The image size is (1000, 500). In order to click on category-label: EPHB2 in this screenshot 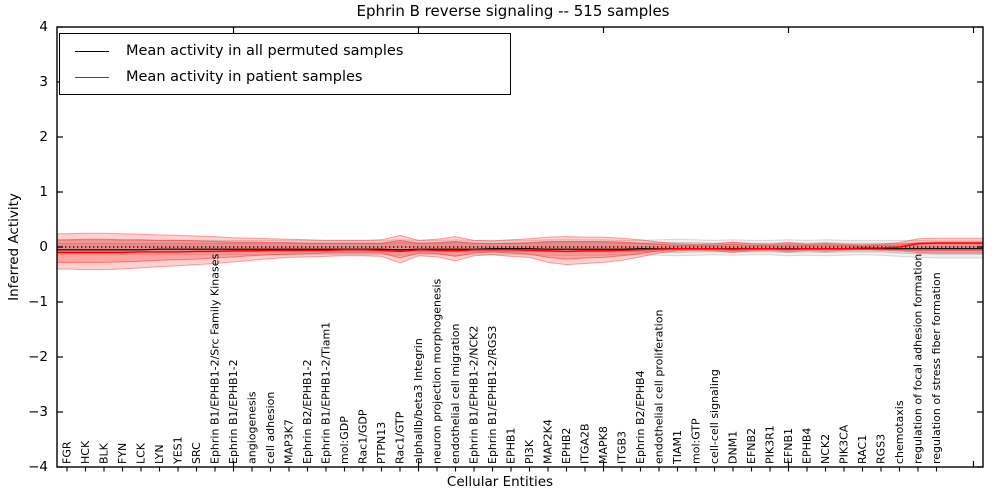, I will do `click(566, 446)`.